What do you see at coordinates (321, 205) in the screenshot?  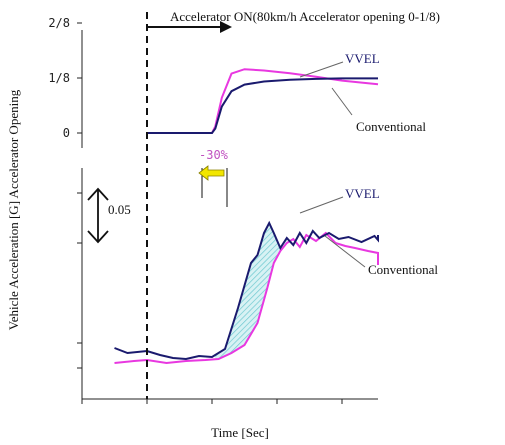 I see `bottom-vvel-leader` at bounding box center [321, 205].